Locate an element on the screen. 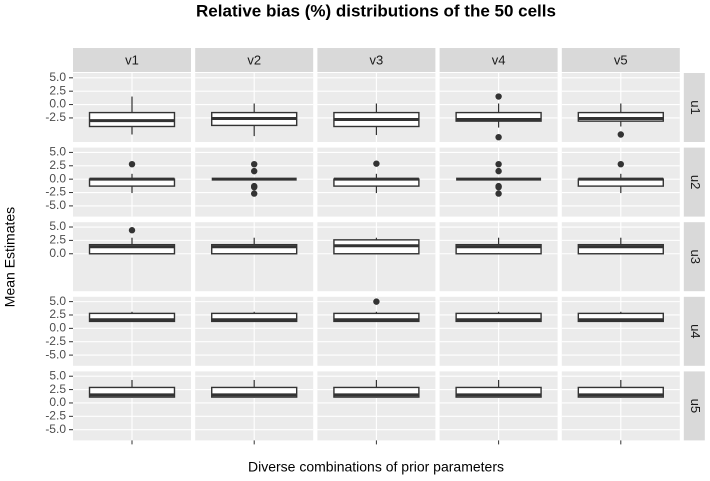 The image size is (710, 481). column-strip-label: v3 is located at coordinates (377, 59).